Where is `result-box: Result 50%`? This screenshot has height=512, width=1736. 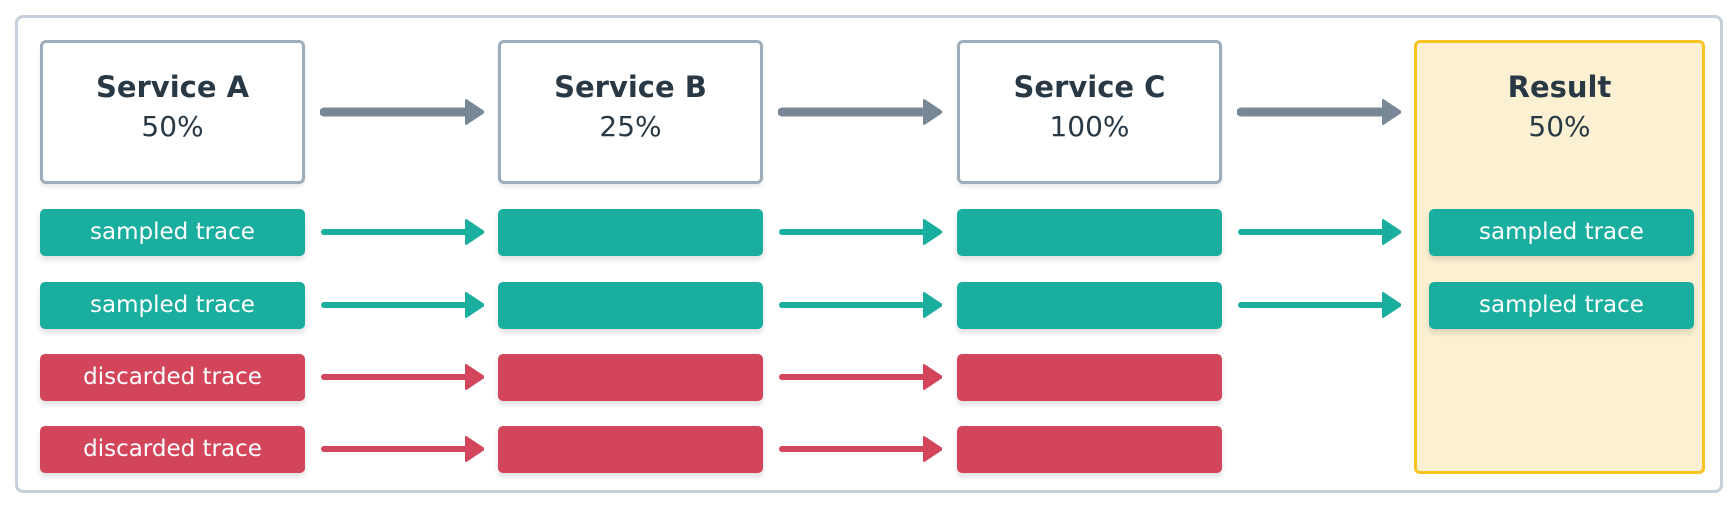 result-box: Result 50% is located at coordinates (1559, 257).